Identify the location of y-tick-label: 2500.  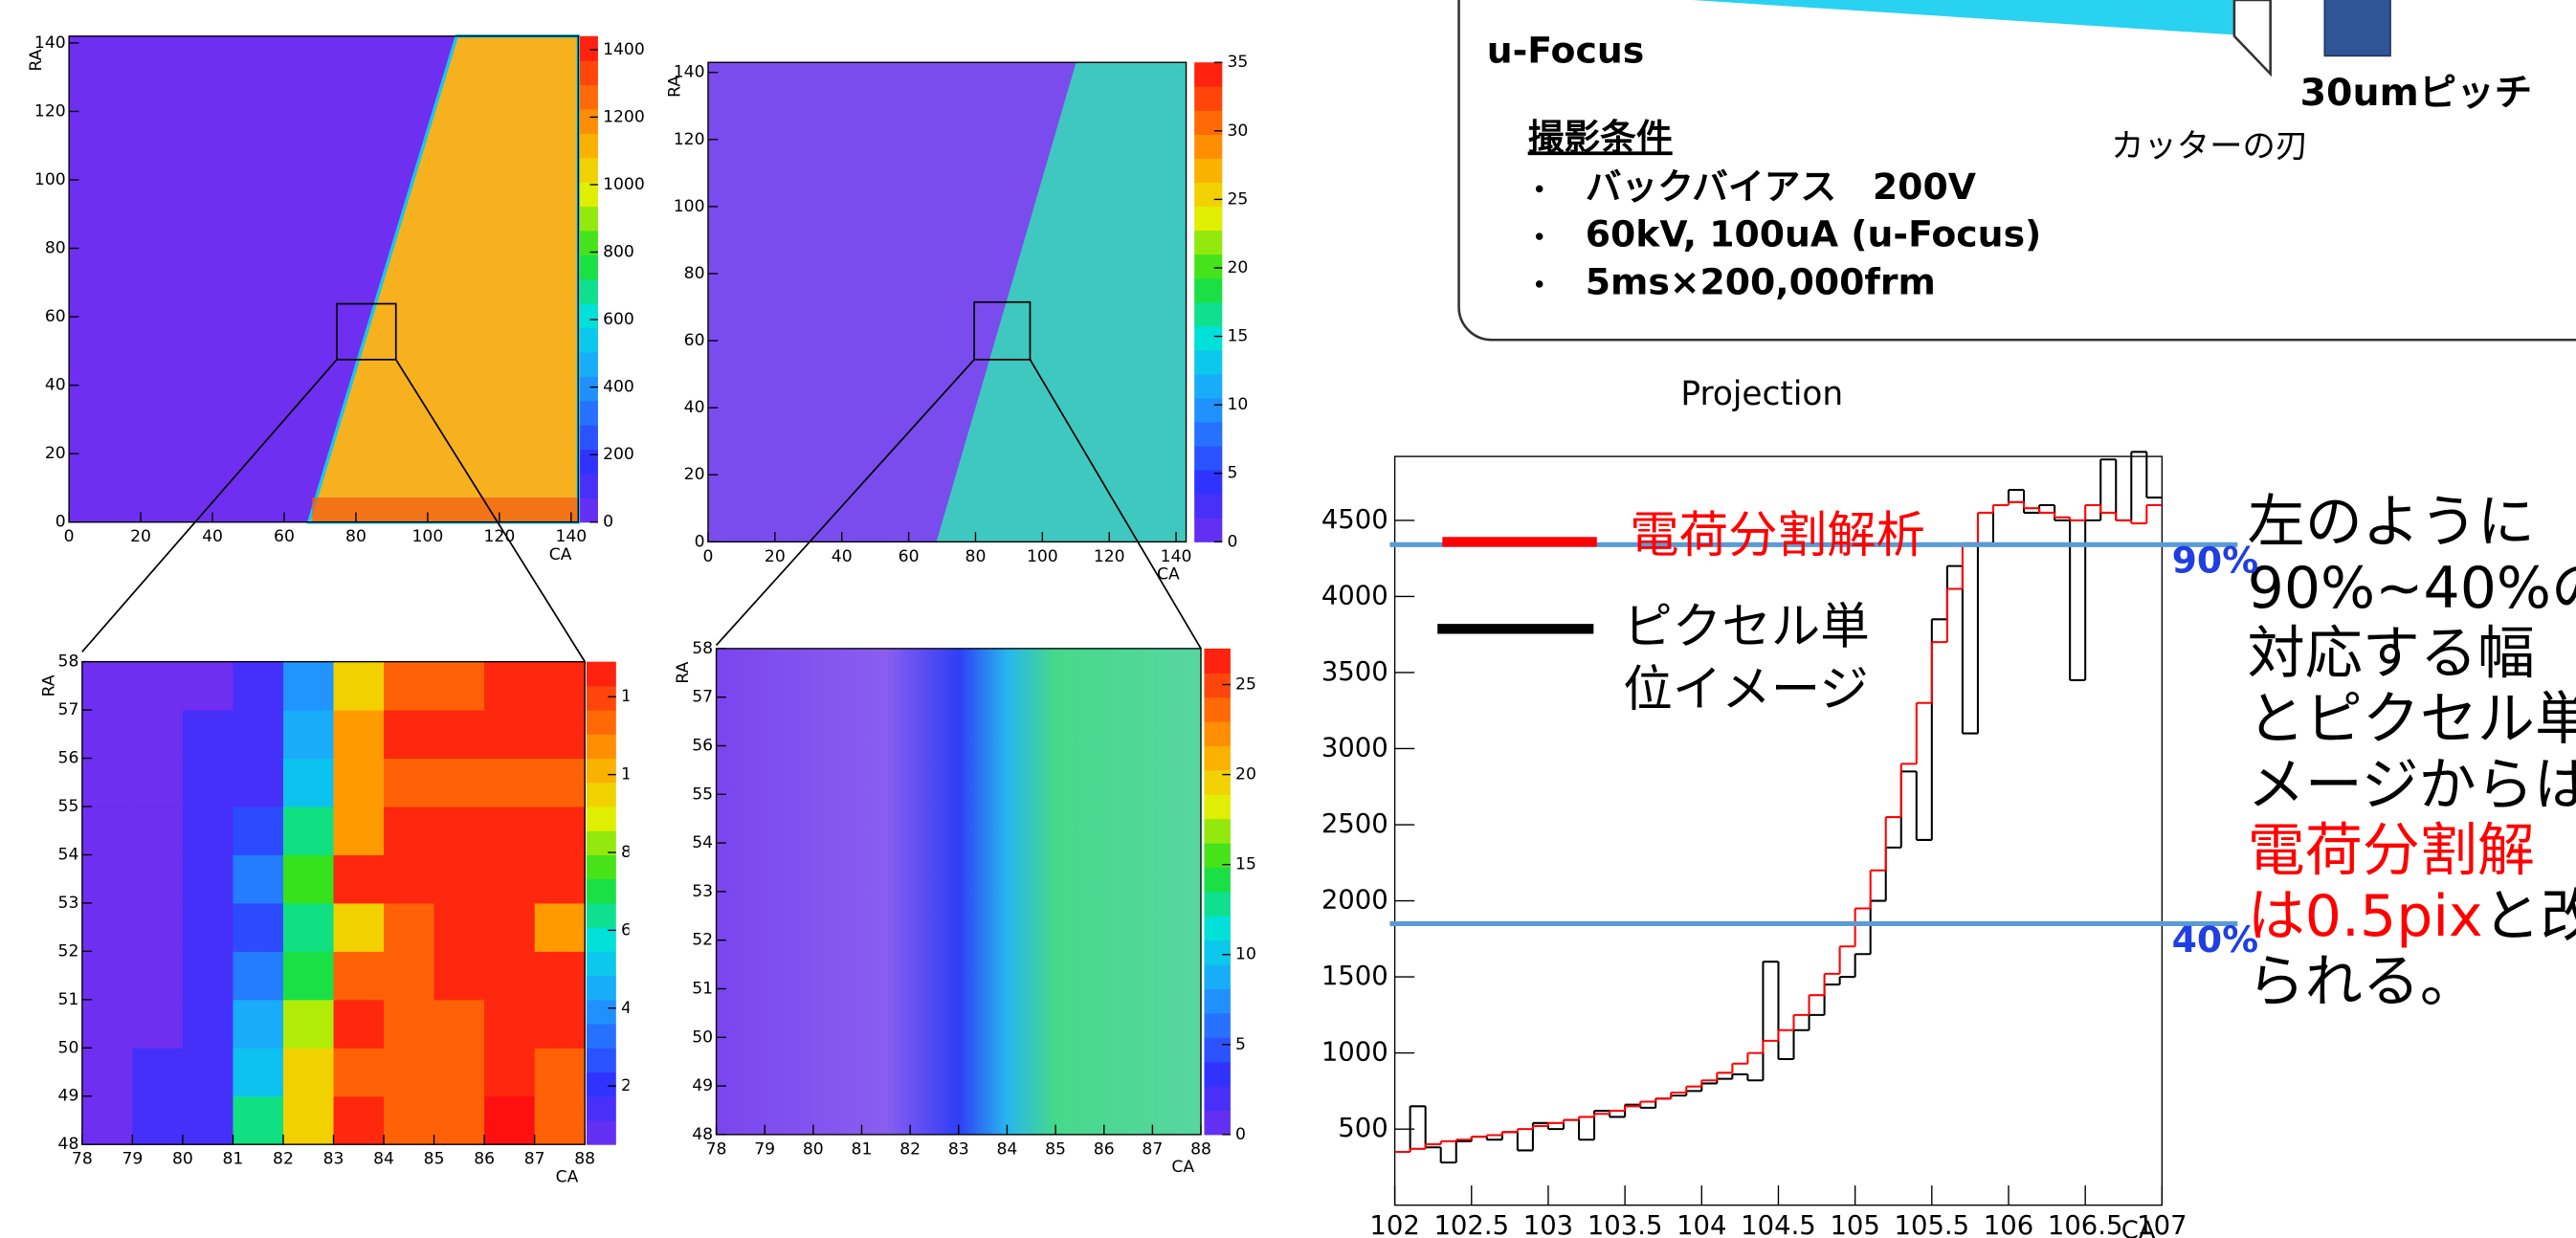
(1354, 824).